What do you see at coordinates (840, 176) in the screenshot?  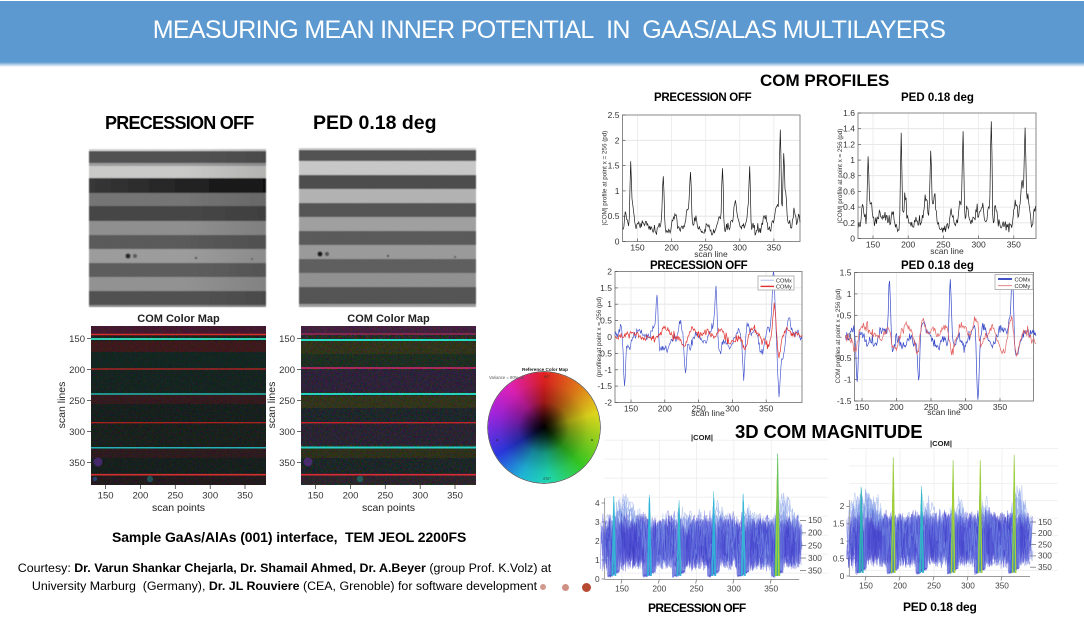 I see `svg-text:|COM| profile at point x = 256: |COM| profile at point x = 256 (pd)` at bounding box center [840, 176].